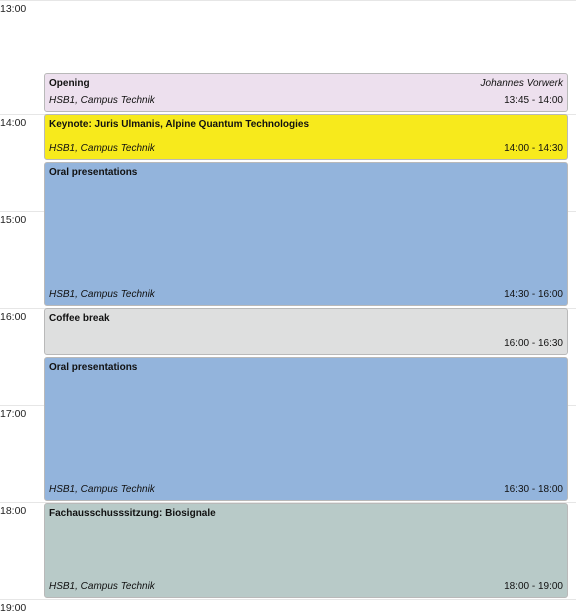 This screenshot has width=576, height=614. I want to click on event-title: Opening, so click(69, 83).